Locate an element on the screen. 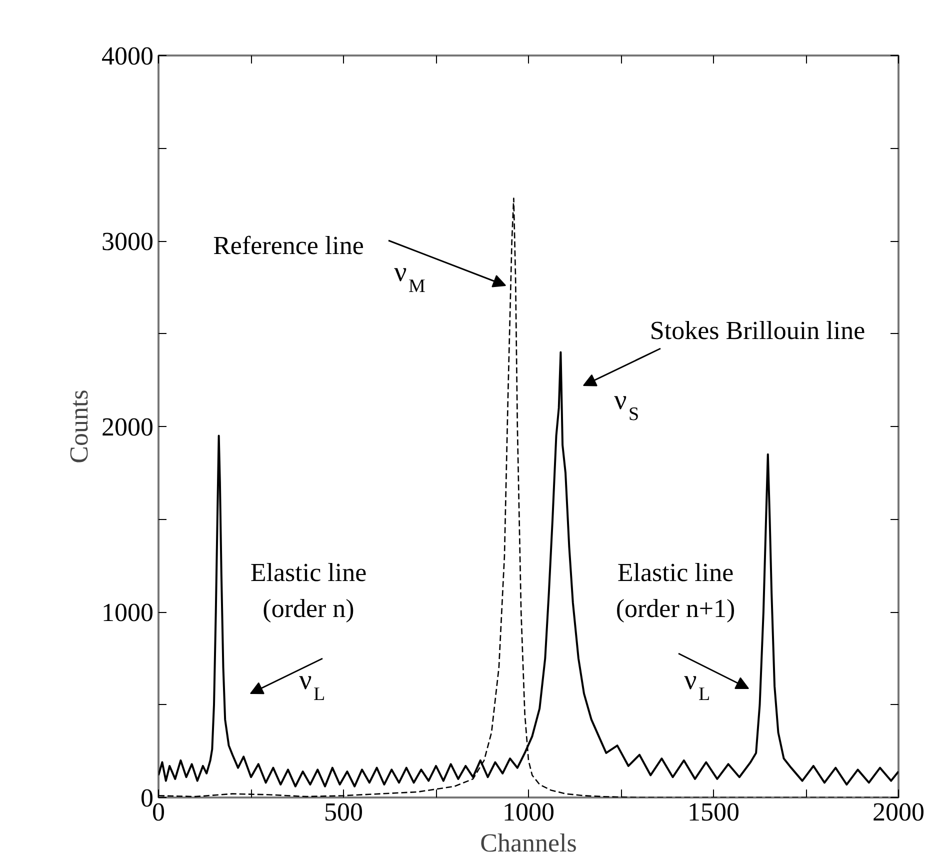  x-tick-label: 500 is located at coordinates (343, 812).